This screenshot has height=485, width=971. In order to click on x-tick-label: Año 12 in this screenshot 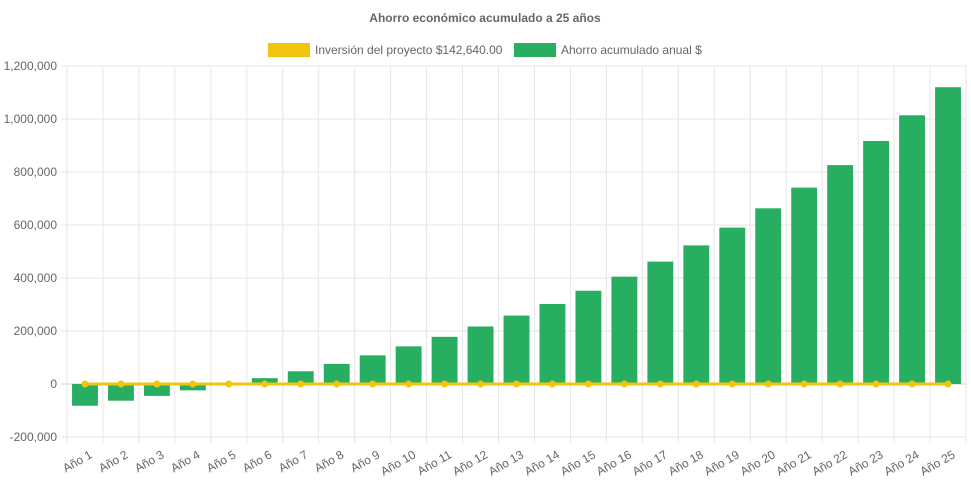, I will do `click(470, 462)`.